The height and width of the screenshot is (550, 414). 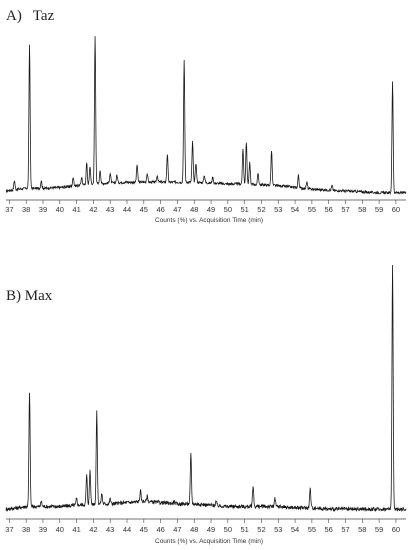 What do you see at coordinates (362, 209) in the screenshot?
I see `x-tick-label-a-21: 58` at bounding box center [362, 209].